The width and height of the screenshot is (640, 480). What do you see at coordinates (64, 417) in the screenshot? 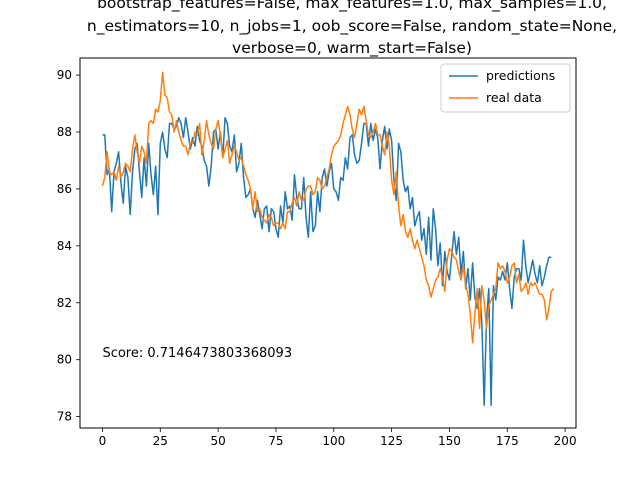
I see `y-tick-label: 78` at bounding box center [64, 417].